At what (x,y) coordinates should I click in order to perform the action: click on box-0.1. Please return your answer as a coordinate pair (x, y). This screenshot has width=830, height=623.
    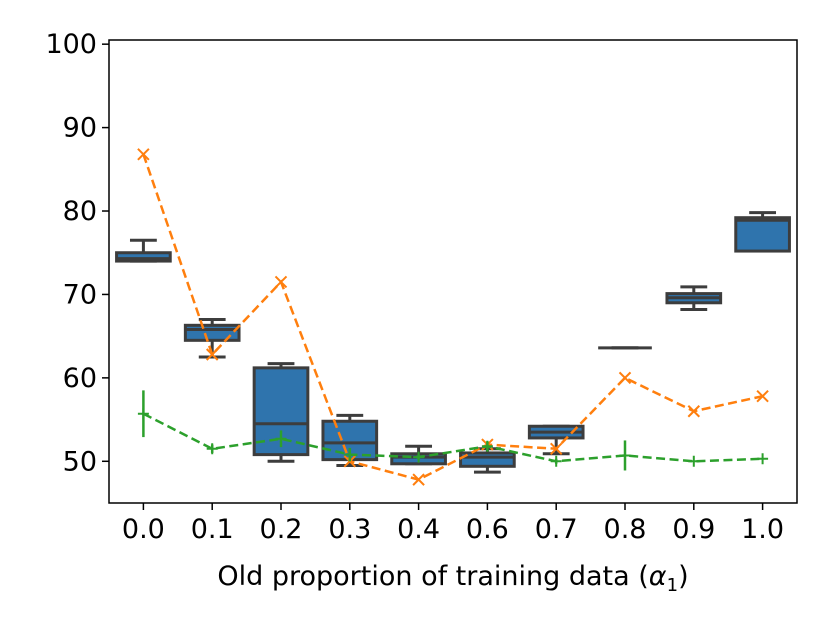
    Looking at the image, I should click on (212, 338).